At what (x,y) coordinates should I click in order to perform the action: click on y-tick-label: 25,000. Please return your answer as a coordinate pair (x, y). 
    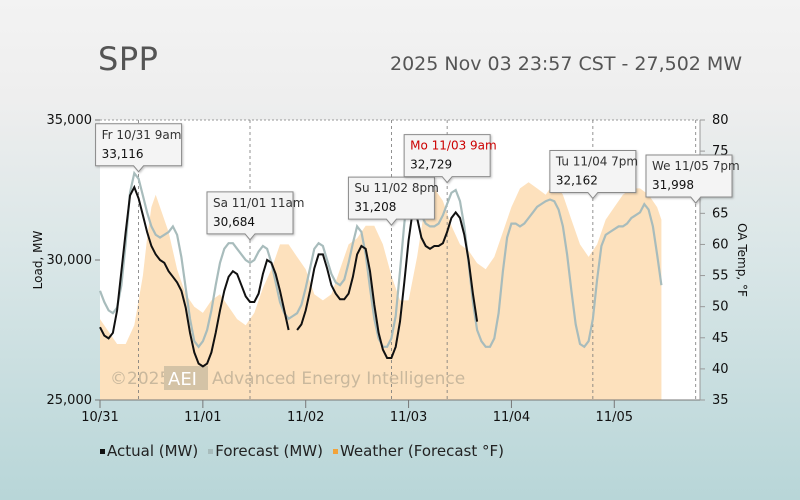
    Looking at the image, I should click on (70, 400).